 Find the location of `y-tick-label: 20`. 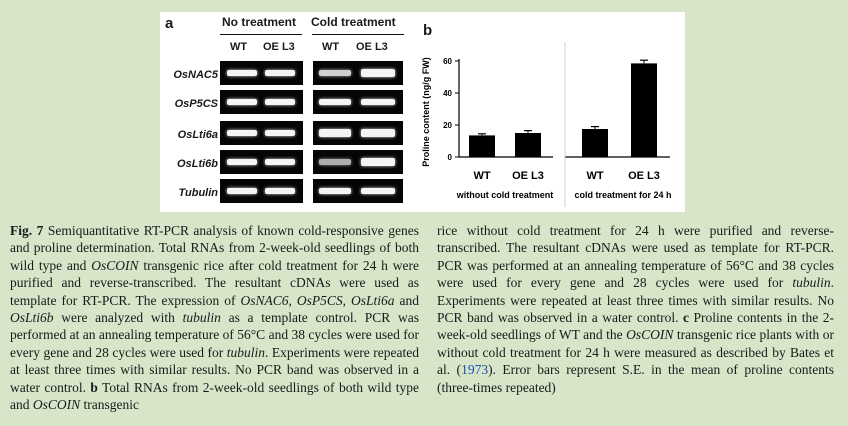

y-tick-label: 20 is located at coordinates (447, 125).